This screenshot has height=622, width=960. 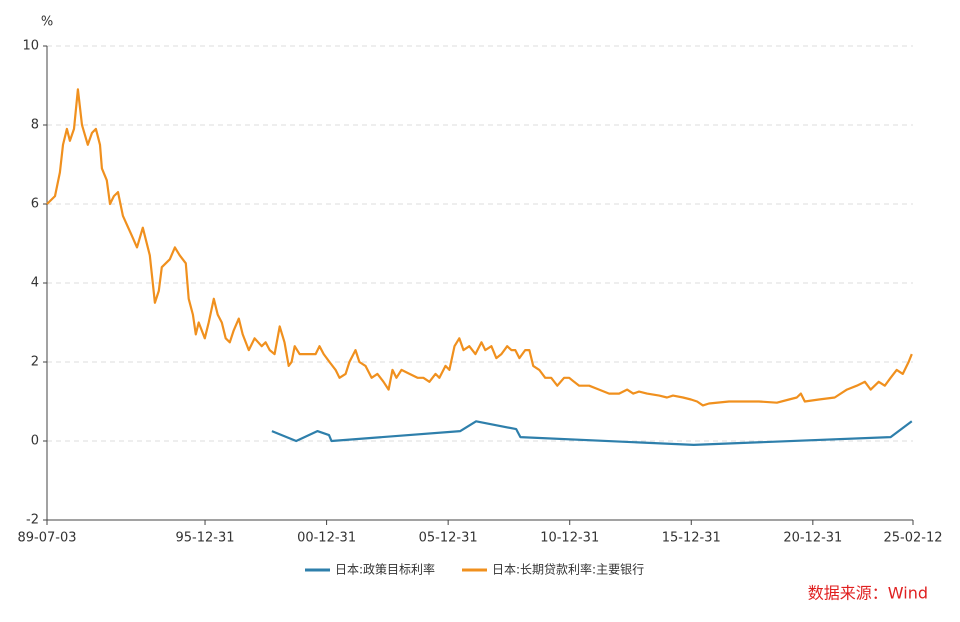 What do you see at coordinates (47, 22) in the screenshot?
I see `y-unit: %` at bounding box center [47, 22].